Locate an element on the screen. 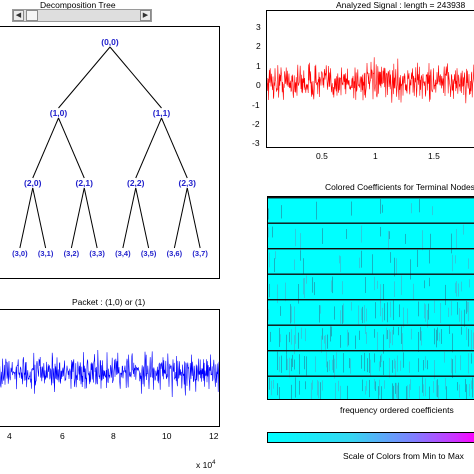 This screenshot has width=474, height=474. packet-axes is located at coordinates (110, 368).